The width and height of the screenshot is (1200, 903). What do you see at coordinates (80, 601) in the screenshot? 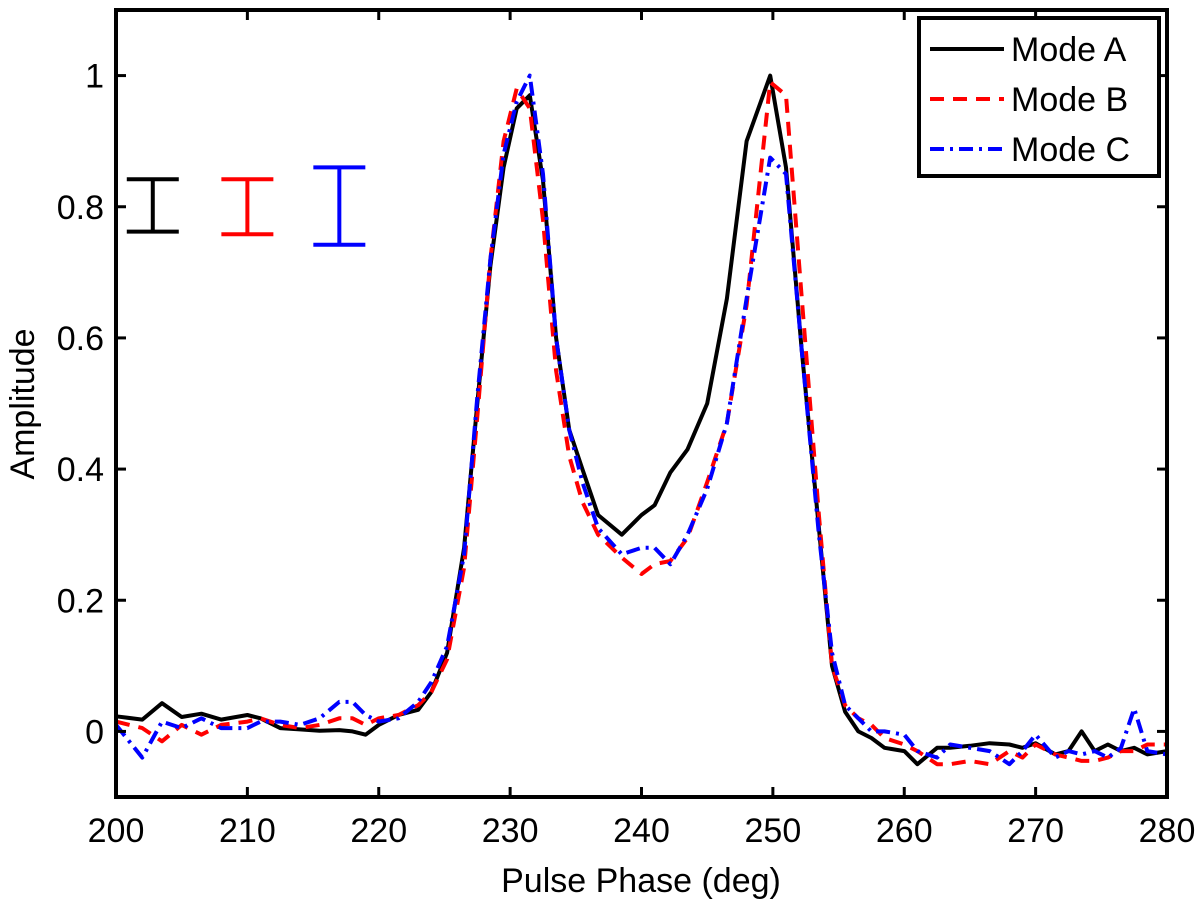
I see `y-tick-label: 0.2` at bounding box center [80, 601].